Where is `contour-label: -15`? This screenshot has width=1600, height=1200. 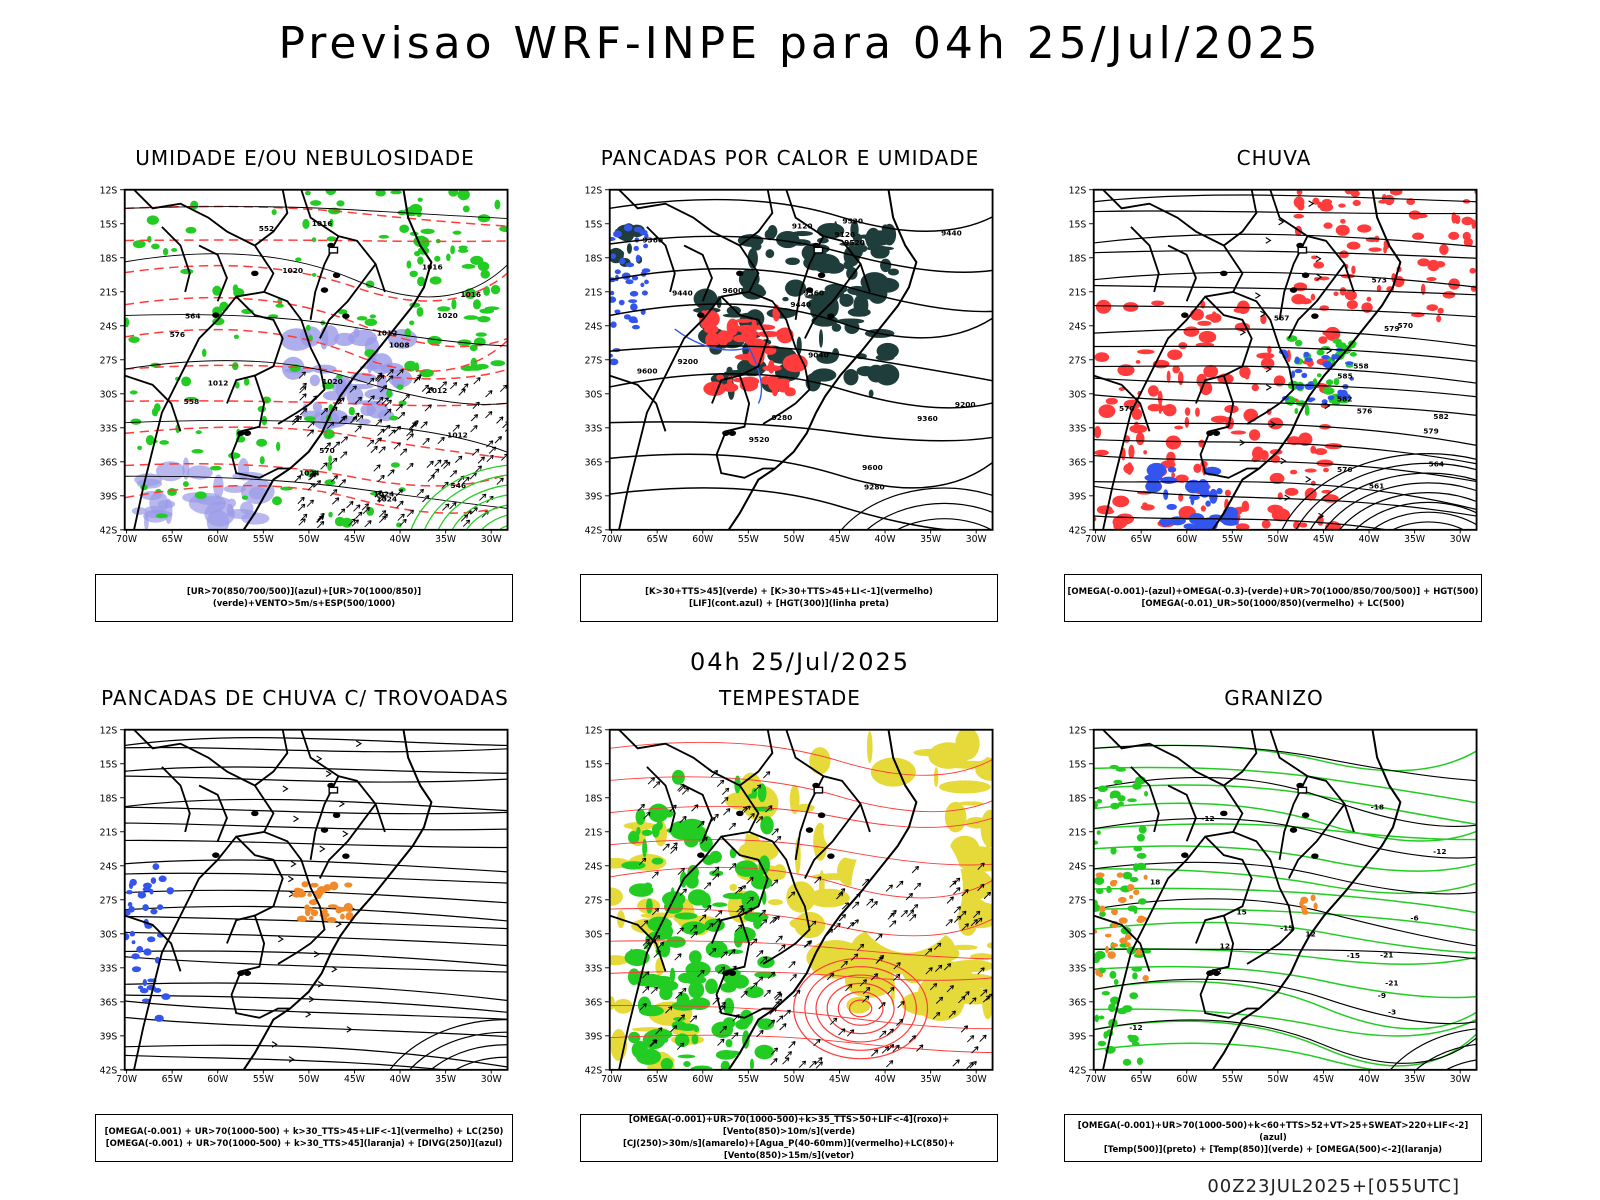 contour-label: -15 is located at coordinates (1286, 928).